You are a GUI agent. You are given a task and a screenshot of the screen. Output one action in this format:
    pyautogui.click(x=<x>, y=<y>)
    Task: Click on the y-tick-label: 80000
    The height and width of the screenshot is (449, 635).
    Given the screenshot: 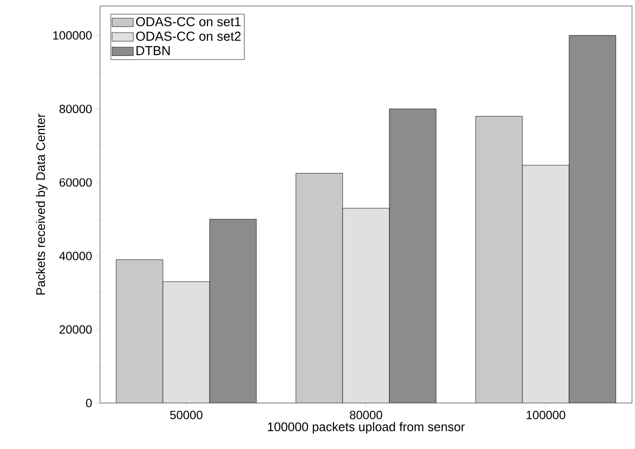 What is the action you would take?
    pyautogui.click(x=76, y=109)
    